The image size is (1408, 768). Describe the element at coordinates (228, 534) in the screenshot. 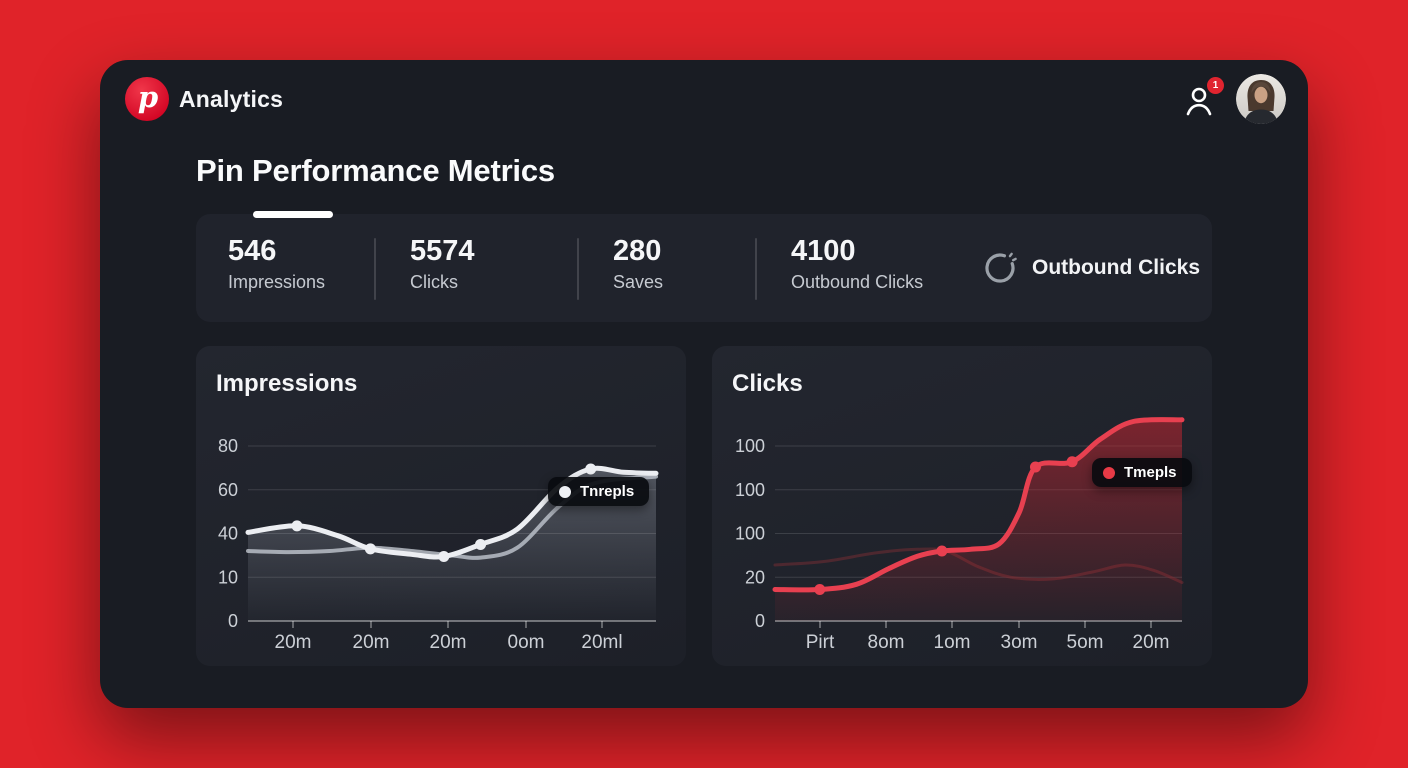

I see `svg-text: 40` at that location.